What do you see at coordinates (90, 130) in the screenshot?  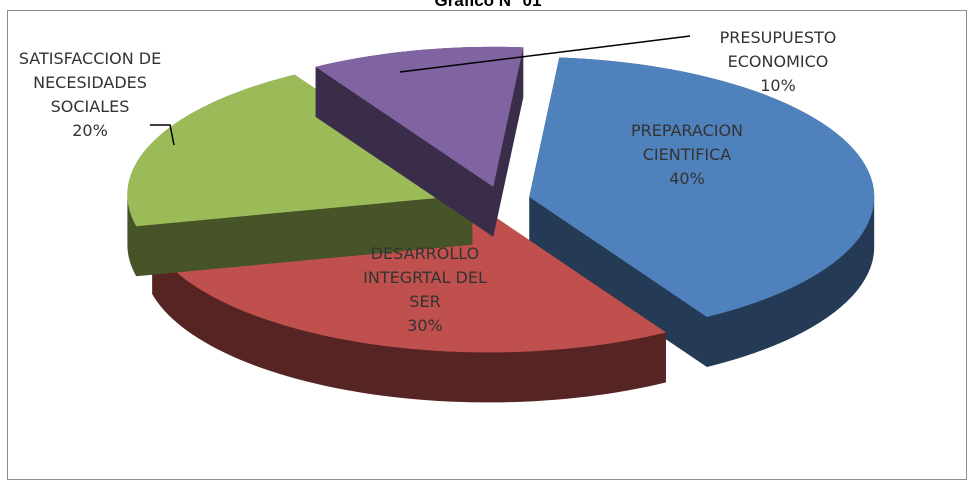 I see `value-label: 20%` at bounding box center [90, 130].